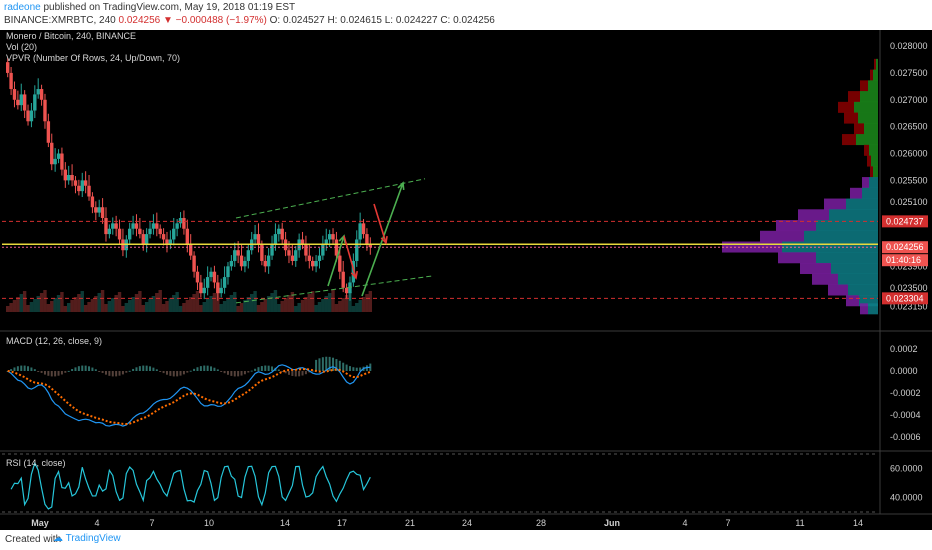 The image size is (932, 550). I want to click on time-tick-label: 21, so click(410, 523).